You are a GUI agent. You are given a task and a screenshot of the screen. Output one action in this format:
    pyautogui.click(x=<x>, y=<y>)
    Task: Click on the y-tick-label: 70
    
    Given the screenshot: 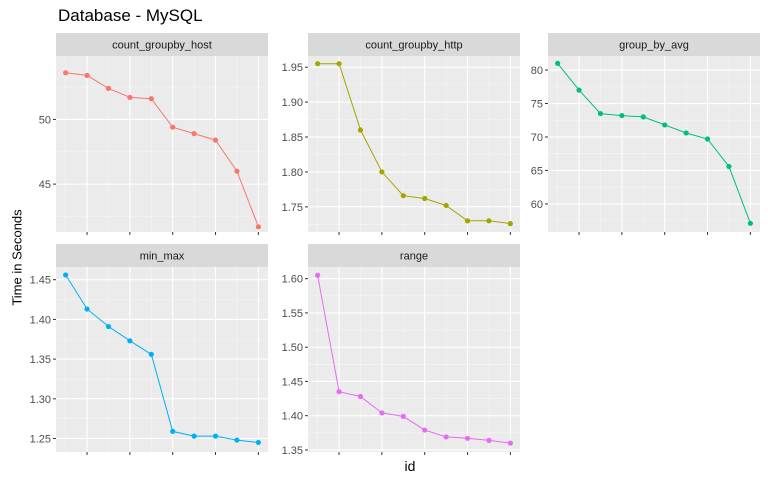 What is the action you would take?
    pyautogui.click(x=537, y=138)
    